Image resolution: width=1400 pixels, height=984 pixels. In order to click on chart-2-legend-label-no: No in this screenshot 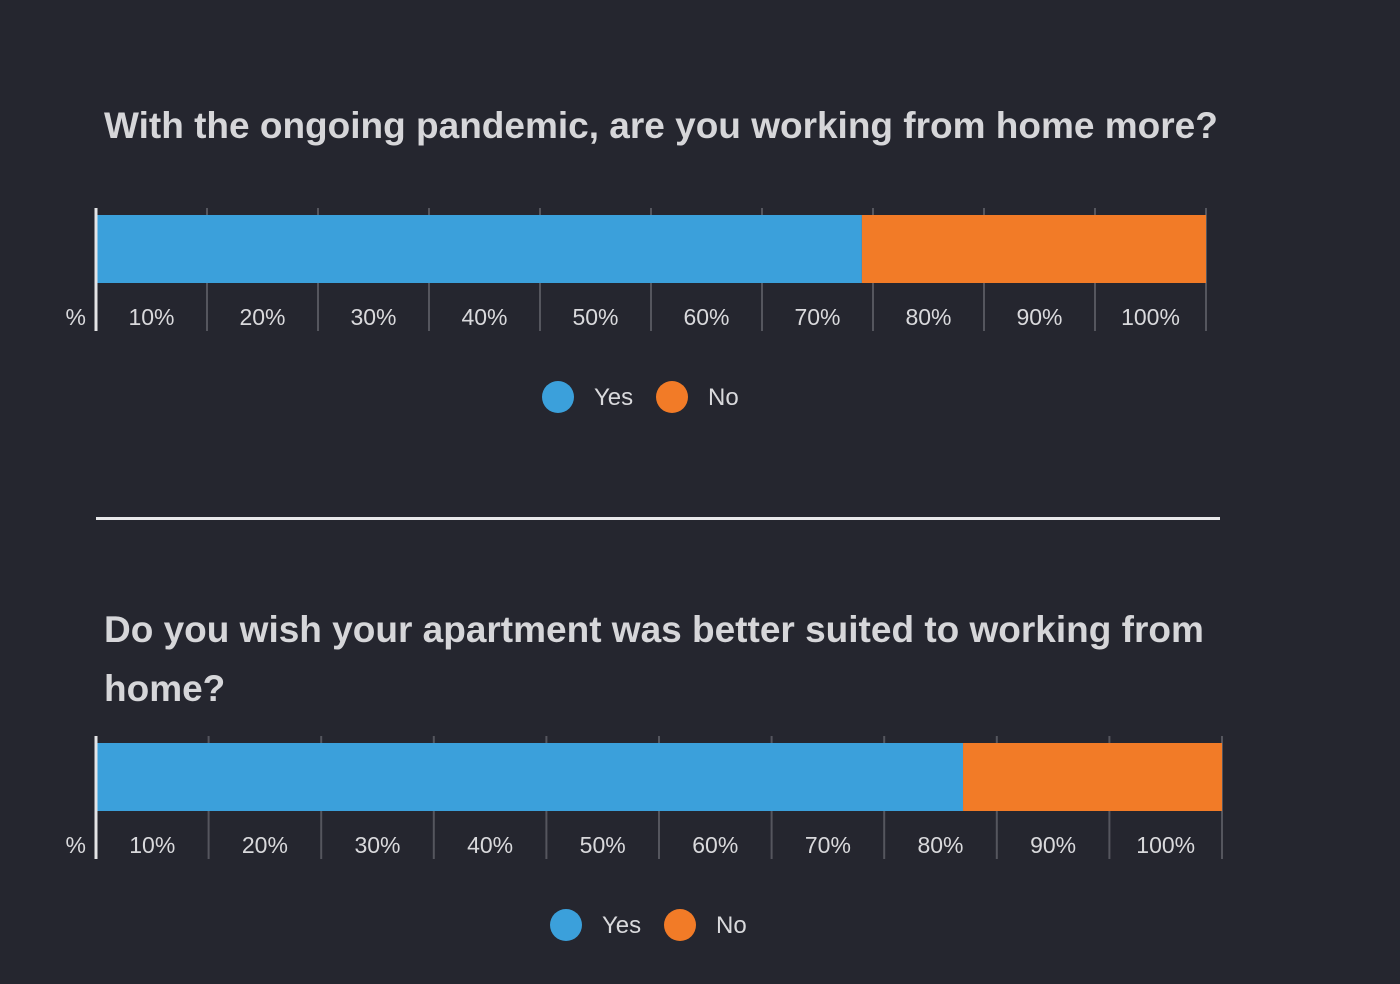, I will do `click(731, 925)`.